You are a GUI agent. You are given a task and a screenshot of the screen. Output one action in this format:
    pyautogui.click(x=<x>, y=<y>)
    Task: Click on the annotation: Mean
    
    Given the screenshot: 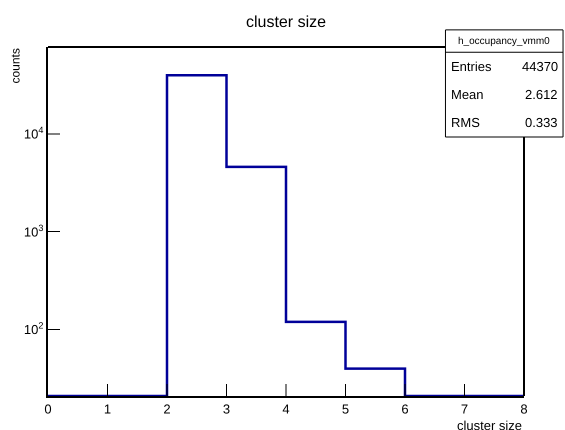 What is the action you would take?
    pyautogui.click(x=467, y=94)
    